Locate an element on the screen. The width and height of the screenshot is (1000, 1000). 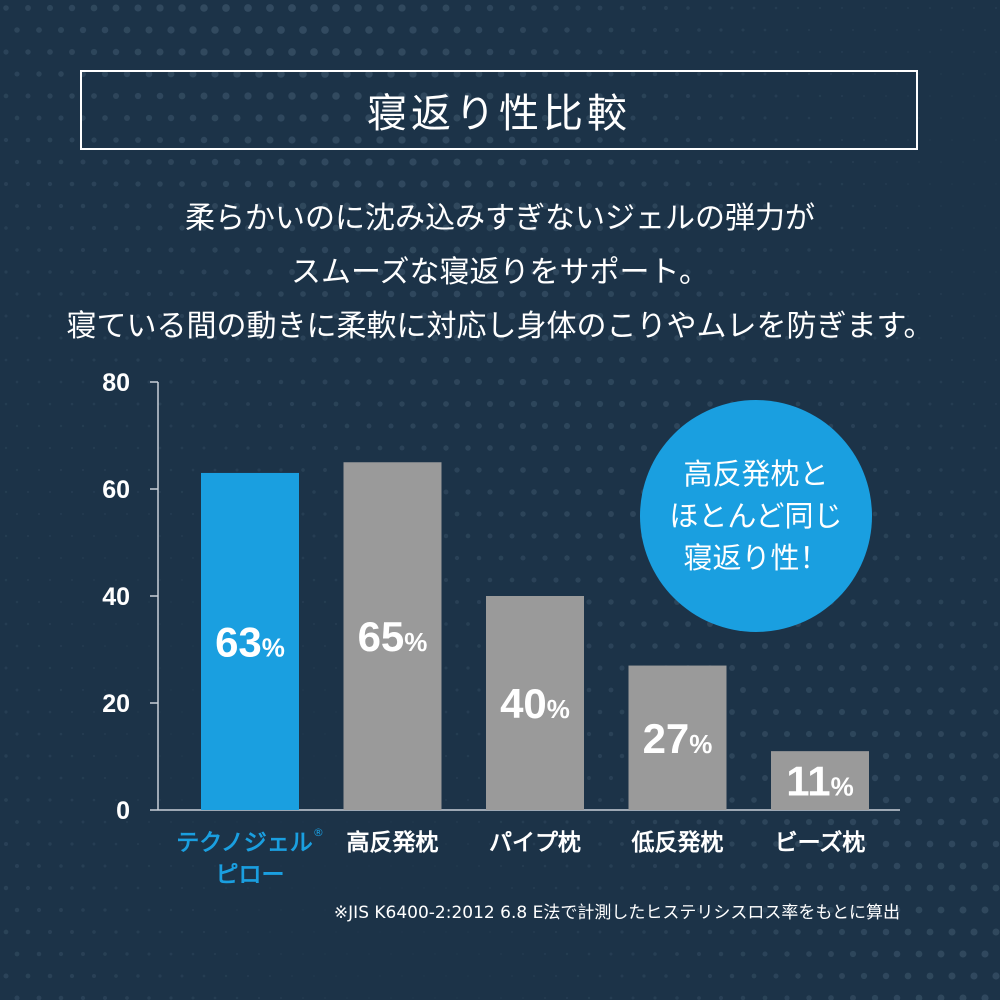
callout-line: ほとんど同じ is located at coordinates (756, 516).